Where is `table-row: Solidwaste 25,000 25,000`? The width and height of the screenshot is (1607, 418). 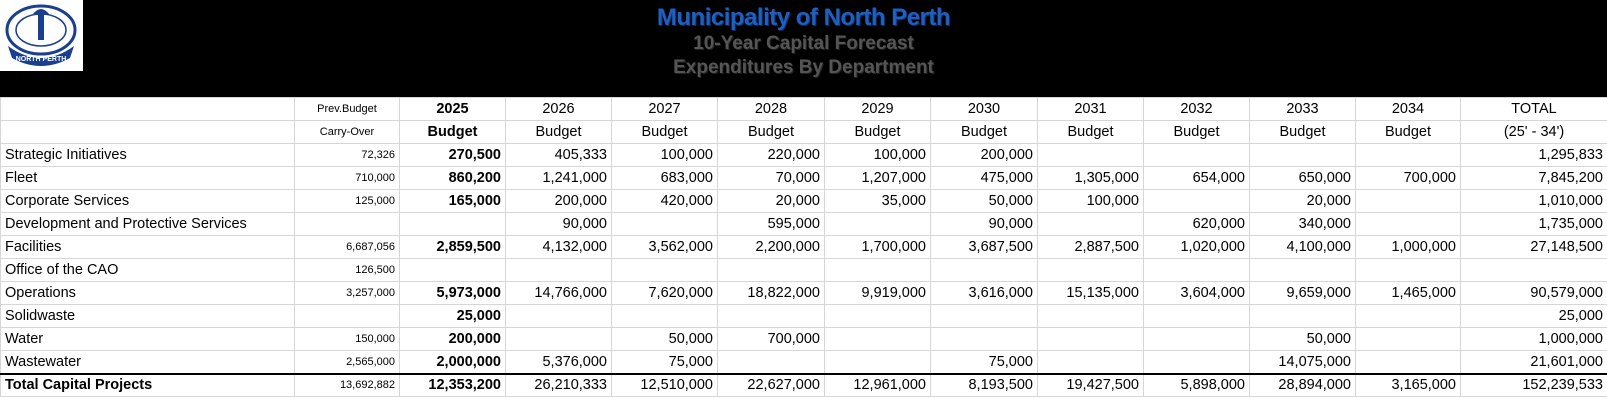
table-row: Solidwaste 25,000 25,000 is located at coordinates (803, 316).